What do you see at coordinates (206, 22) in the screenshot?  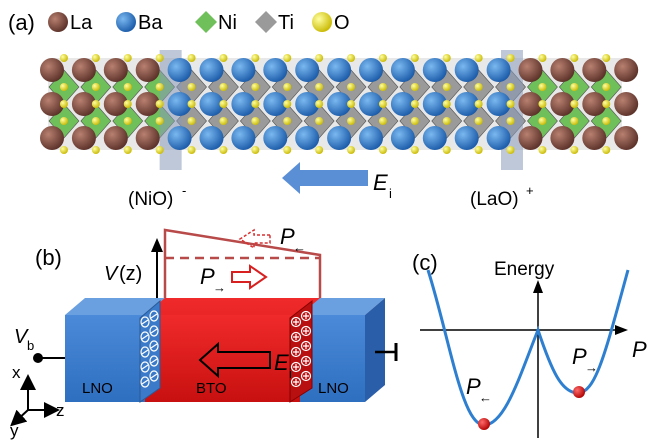 I see `legend-ni-icon` at bounding box center [206, 22].